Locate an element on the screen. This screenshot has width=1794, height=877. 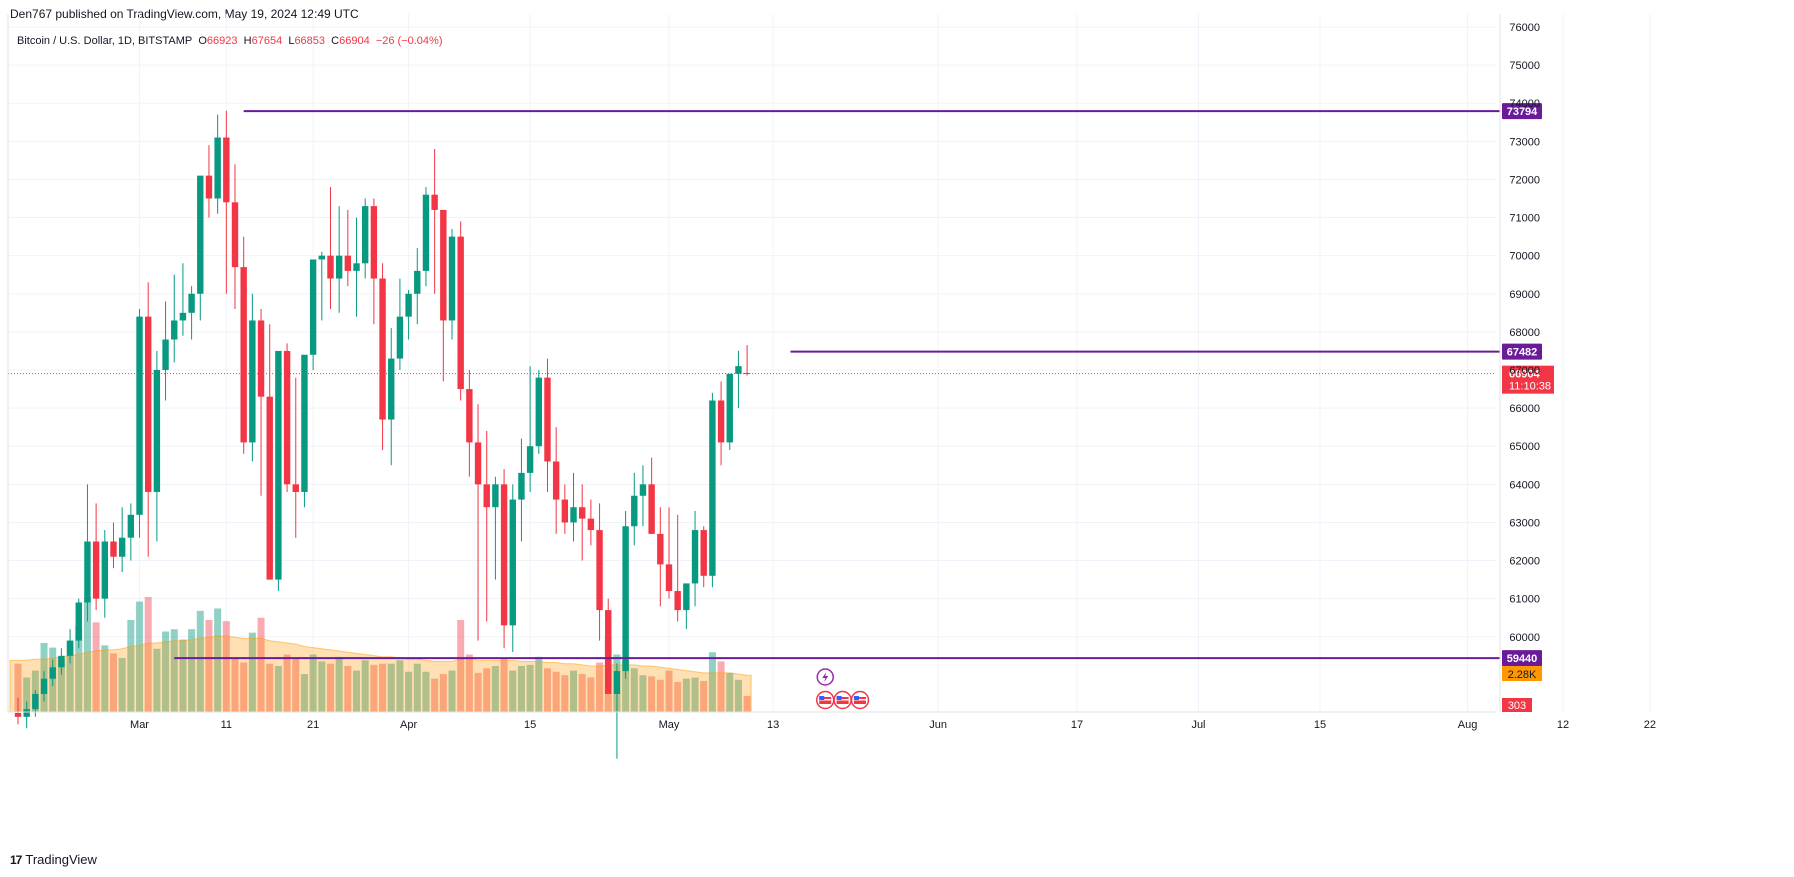
level-label: 73794 is located at coordinates (1522, 112).